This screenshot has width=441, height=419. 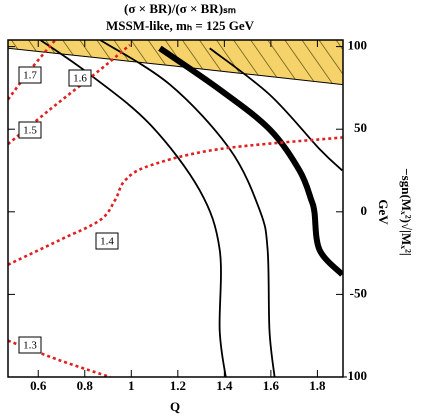 What do you see at coordinates (38, 385) in the screenshot?
I see `x-tick-label: 0.6` at bounding box center [38, 385].